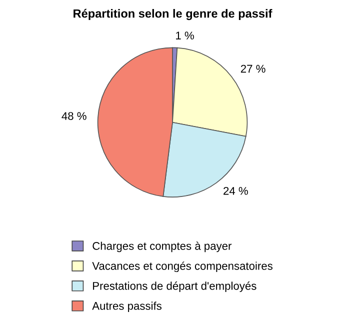  Describe the element at coordinates (185, 36) in the screenshot. I see `data-label: 1 %` at that location.